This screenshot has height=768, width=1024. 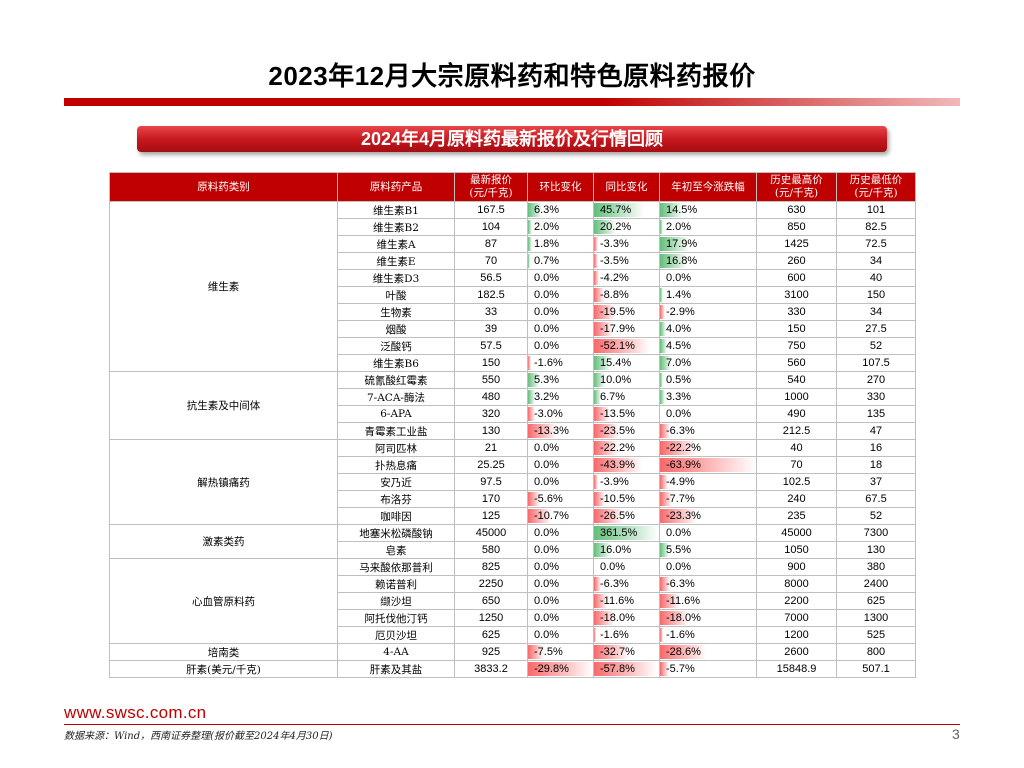 What do you see at coordinates (626, 329) in the screenshot?
I see `yoy-cell: -17.9%` at bounding box center [626, 329].